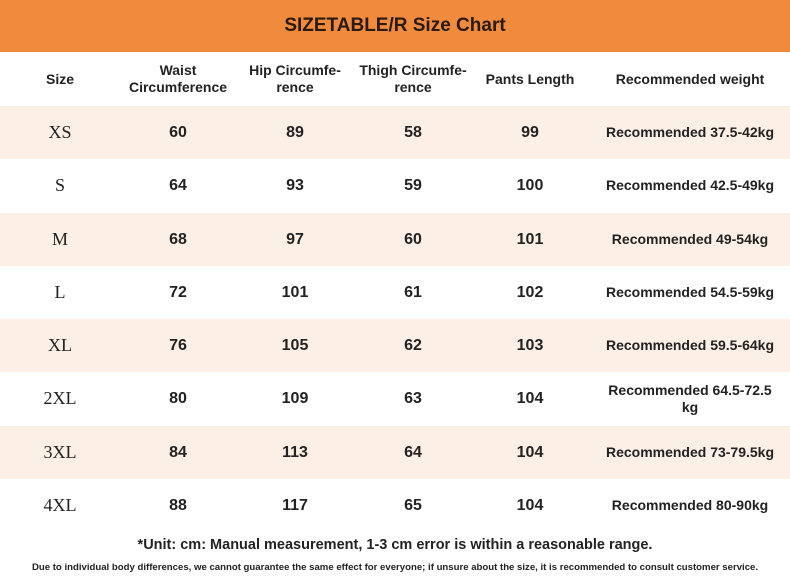  I want to click on table-row: 3XL 84 113 64 104 Recommended 73-79.5kg, so click(395, 452).